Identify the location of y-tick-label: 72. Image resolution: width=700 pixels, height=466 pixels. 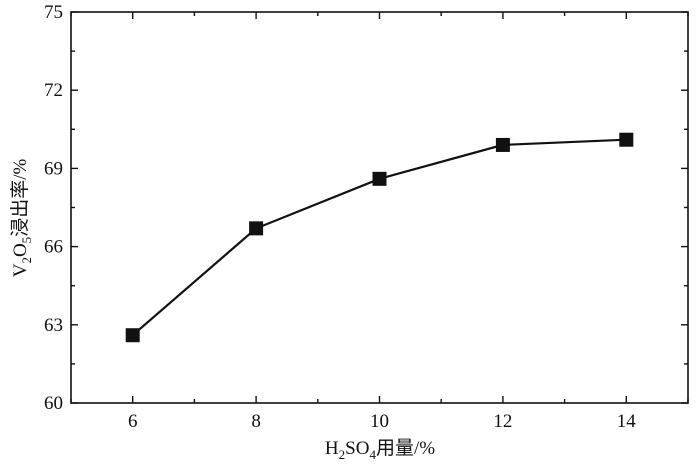
(53, 90).